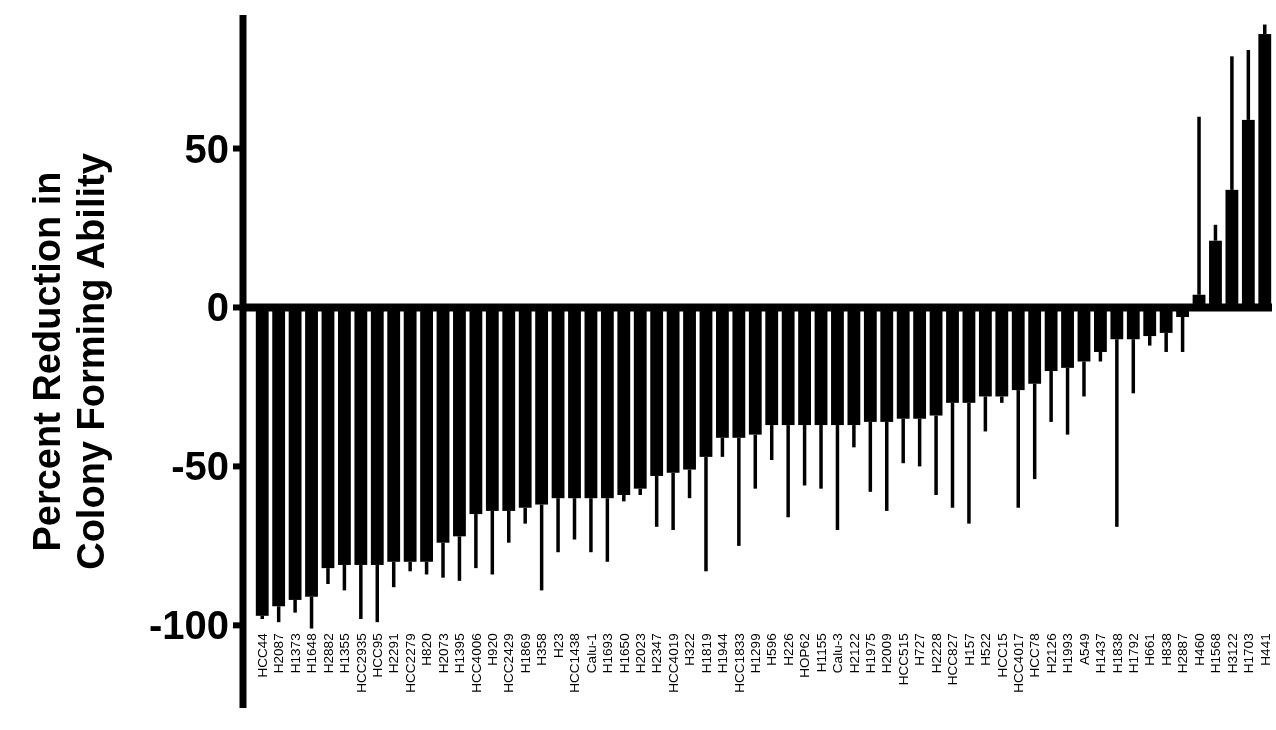  I want to click on x-tick-label: H23, so click(558, 646).